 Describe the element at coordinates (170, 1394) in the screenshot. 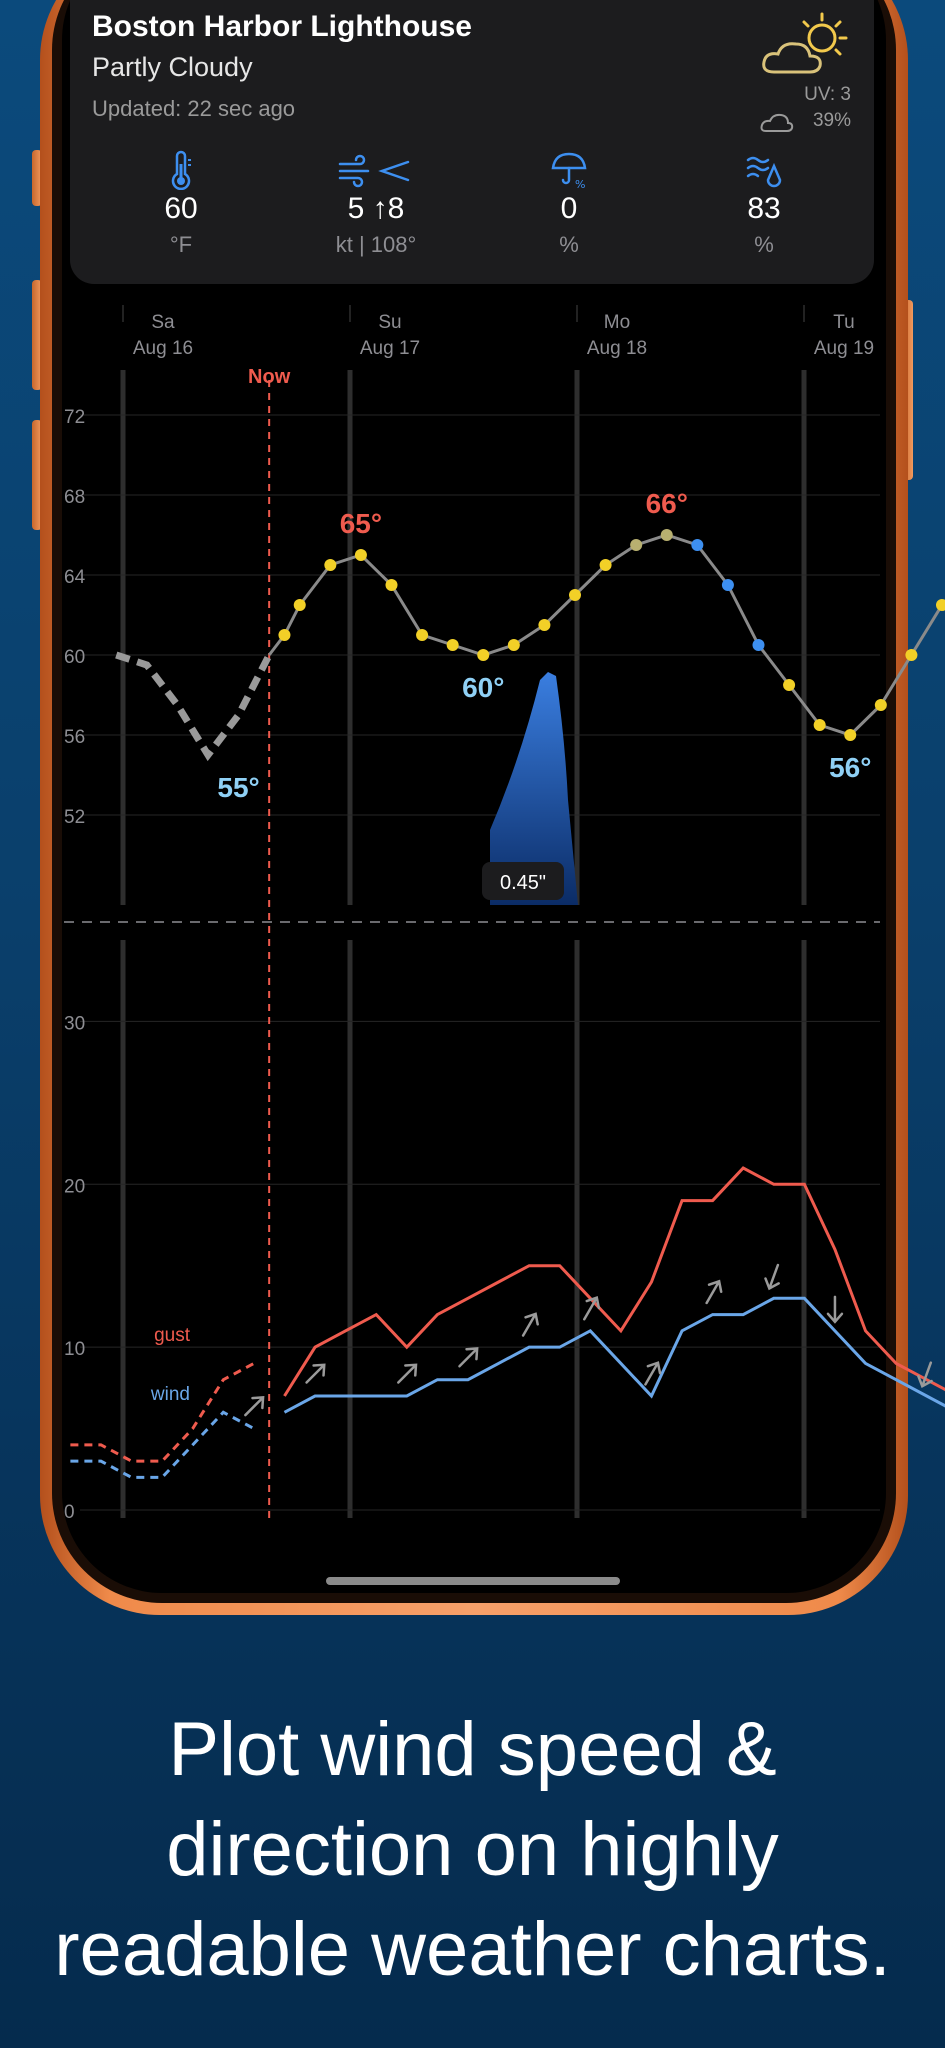

I see `wind-series-label: wind` at that location.